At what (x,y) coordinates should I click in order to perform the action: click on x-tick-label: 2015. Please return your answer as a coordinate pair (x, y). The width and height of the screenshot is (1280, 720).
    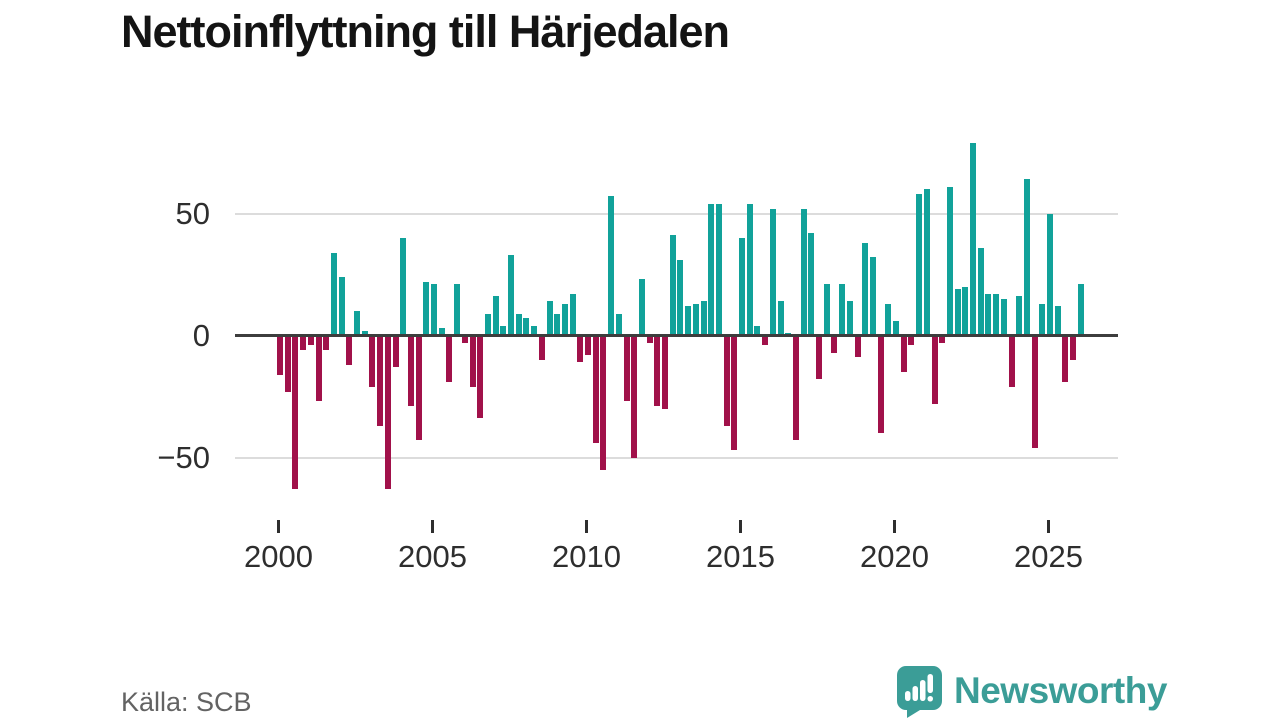
    Looking at the image, I should click on (740, 556).